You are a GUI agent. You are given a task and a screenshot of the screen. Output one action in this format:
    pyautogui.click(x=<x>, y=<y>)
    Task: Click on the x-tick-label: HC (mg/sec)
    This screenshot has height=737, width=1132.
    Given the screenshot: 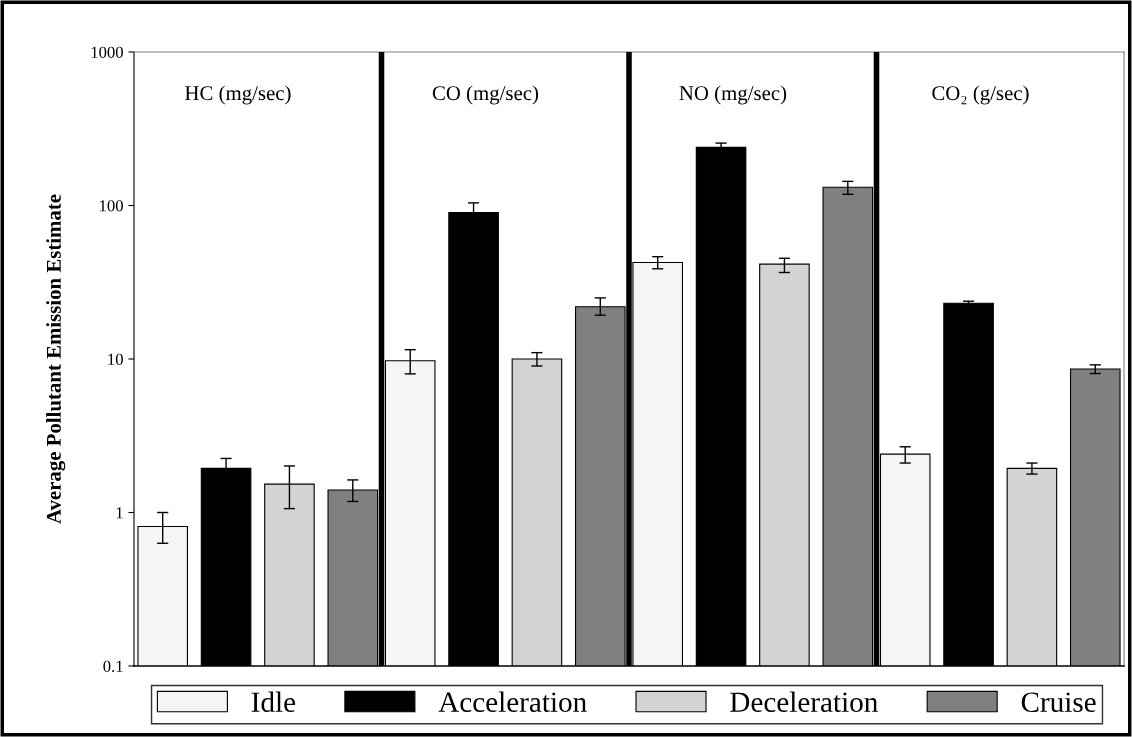 What is the action you would take?
    pyautogui.click(x=238, y=95)
    